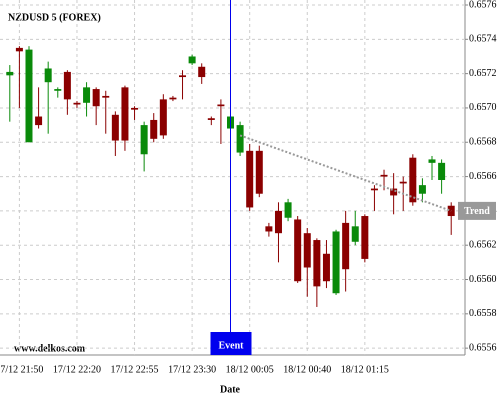 Image resolution: width=500 pixels, height=400 pixels. What do you see at coordinates (250, 369) in the screenshot?
I see `x-tick-label: 18/12 00:05` at bounding box center [250, 369].